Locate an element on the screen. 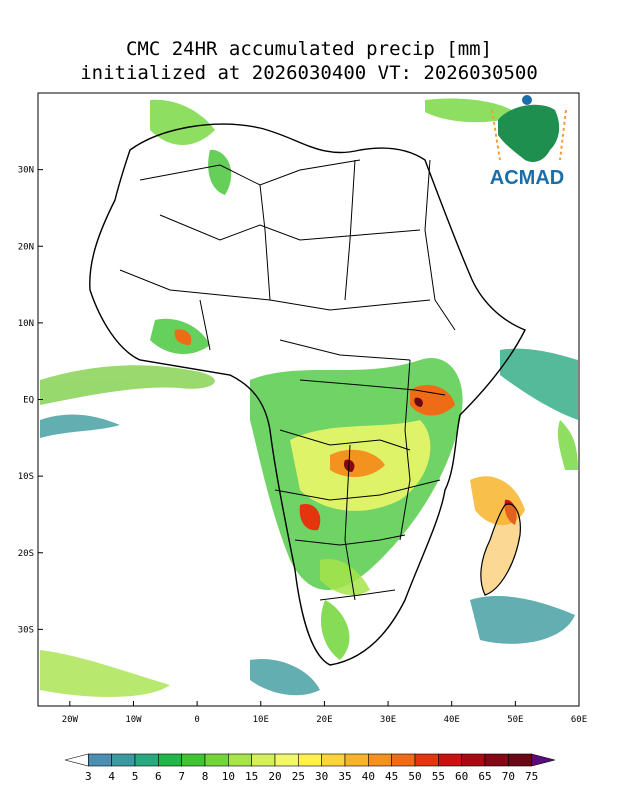  lon-label: 10E is located at coordinates (261, 720).